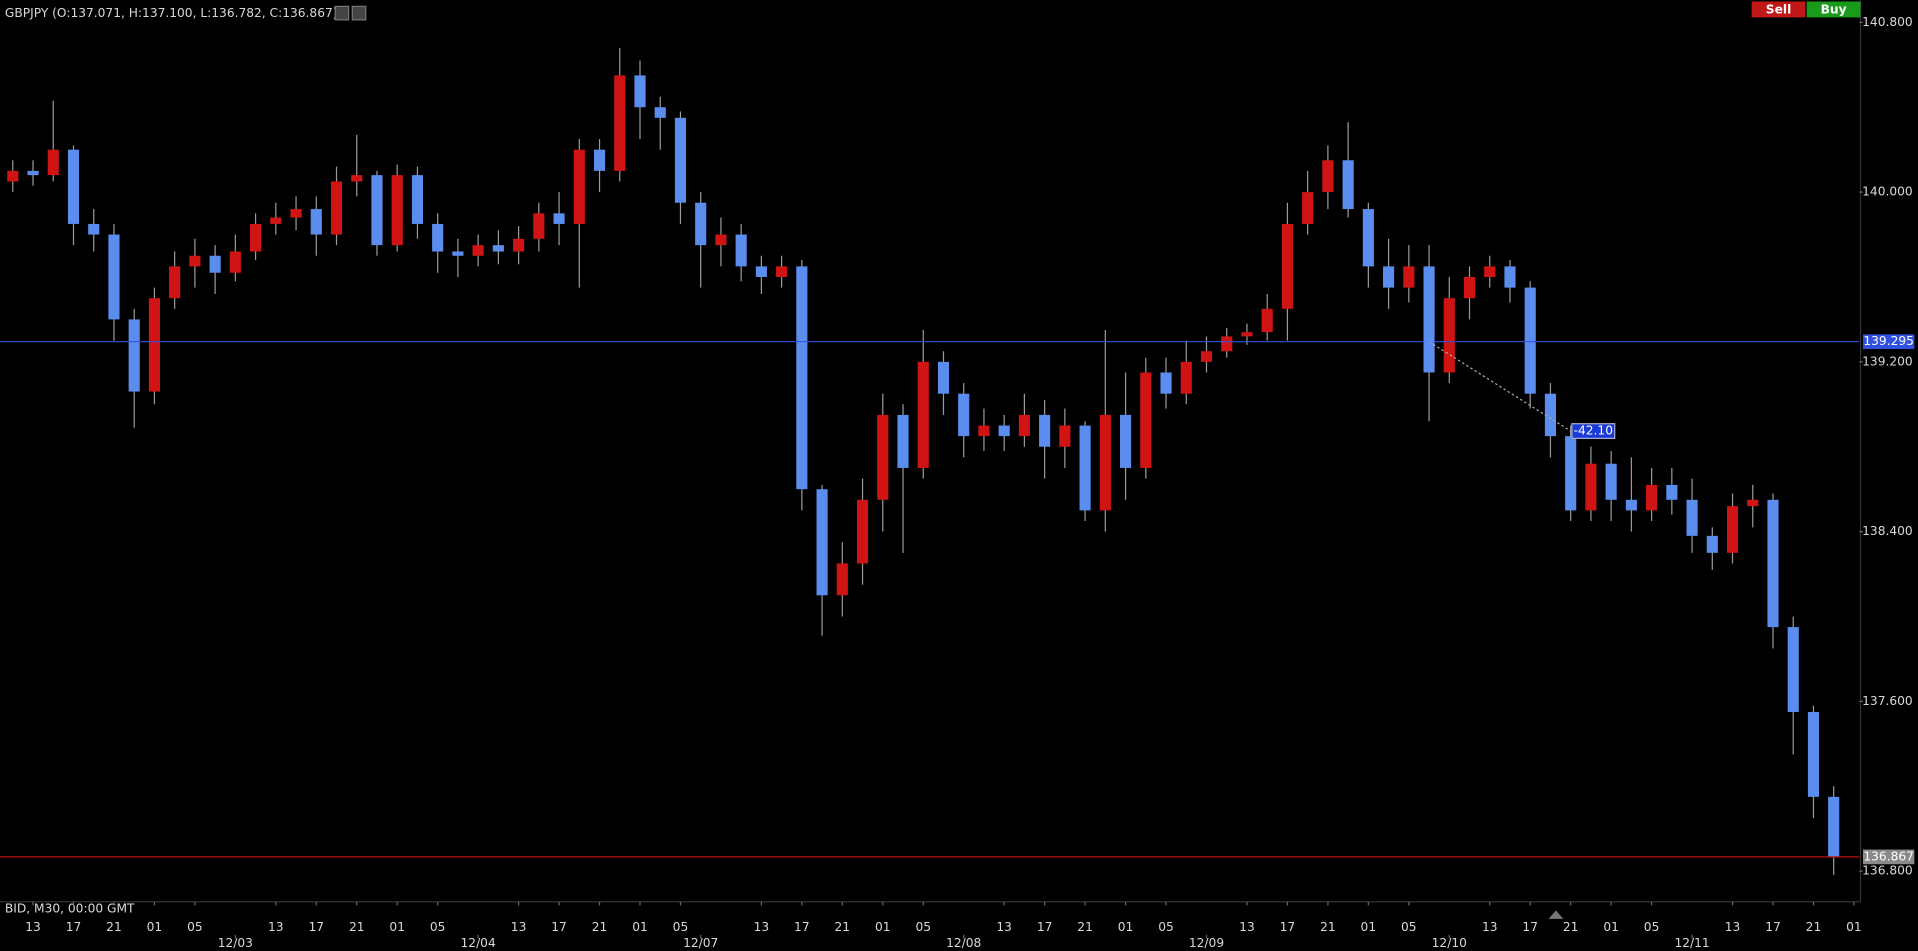 The image size is (1918, 951). I want to click on y-tick-label: 139.200, so click(1887, 361).